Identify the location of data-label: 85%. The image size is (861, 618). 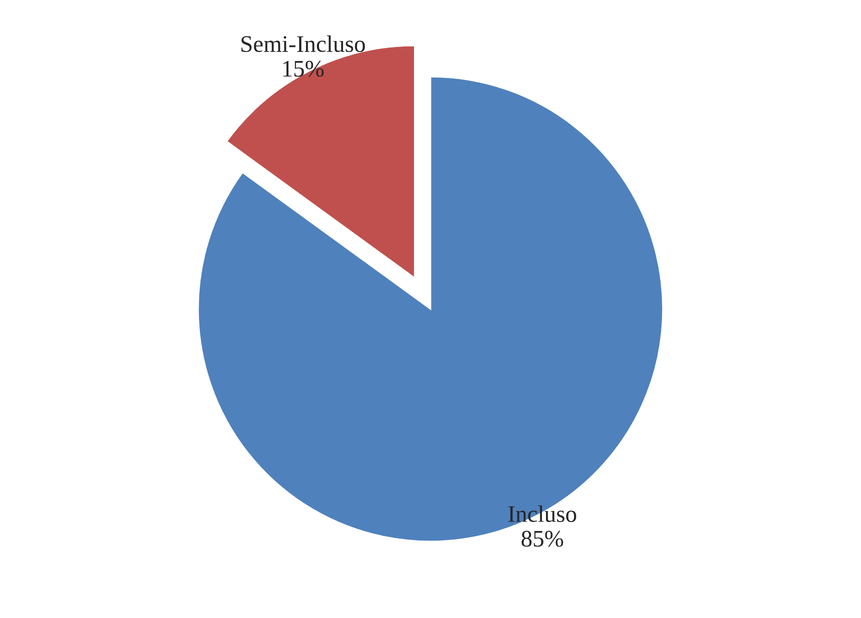
(543, 538).